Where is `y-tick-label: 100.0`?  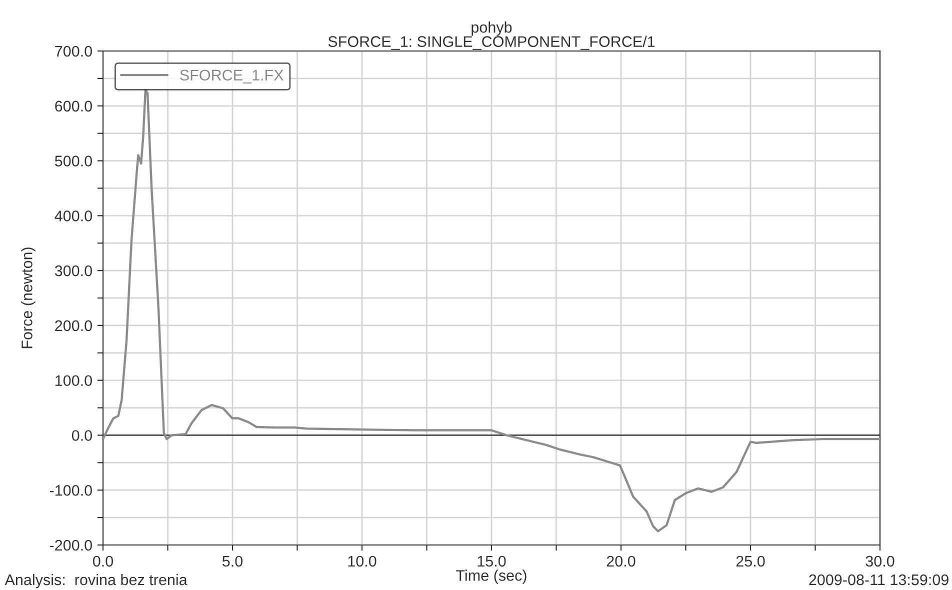 y-tick-label: 100.0 is located at coordinates (74, 380).